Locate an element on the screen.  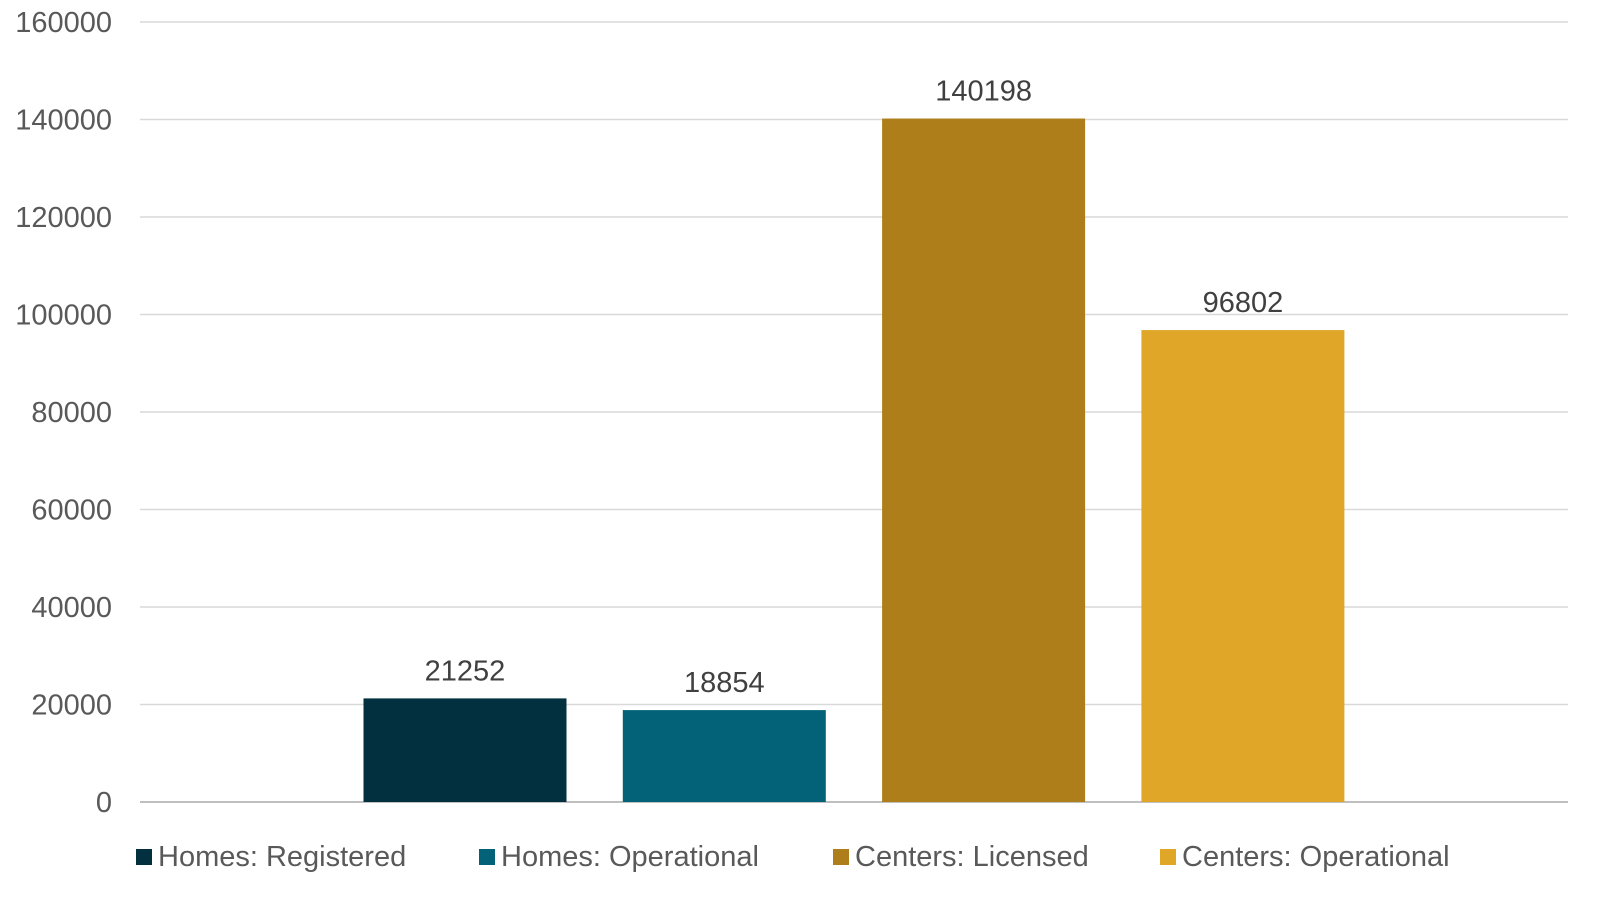
legend-item-centers-licensed: Centers: Licensed is located at coordinates (961, 857).